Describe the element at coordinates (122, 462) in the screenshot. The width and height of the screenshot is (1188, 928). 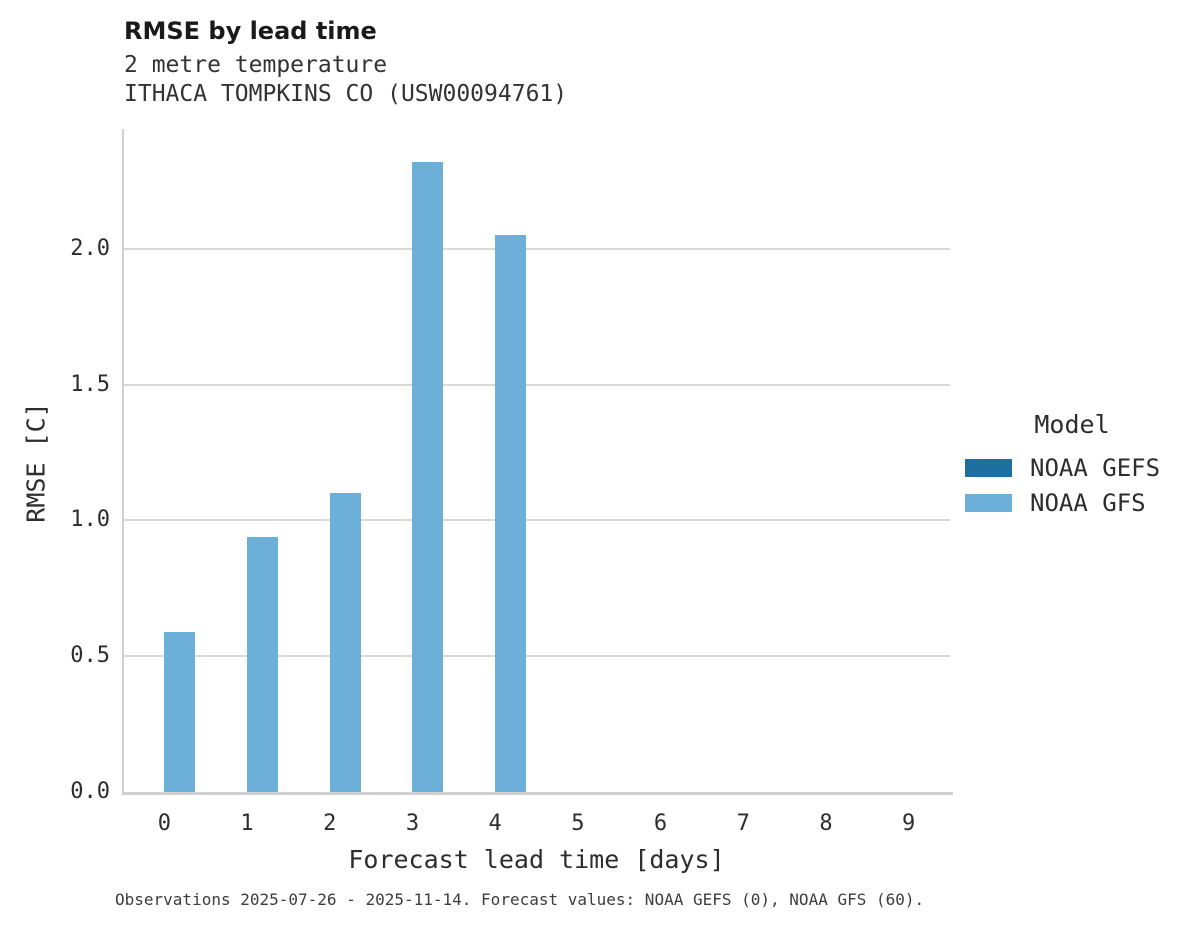
I see `y-axis-line` at that location.